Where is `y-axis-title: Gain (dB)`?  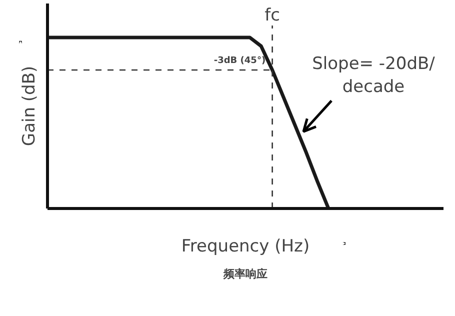 y-axis-title: Gain (dB) is located at coordinates (30, 106).